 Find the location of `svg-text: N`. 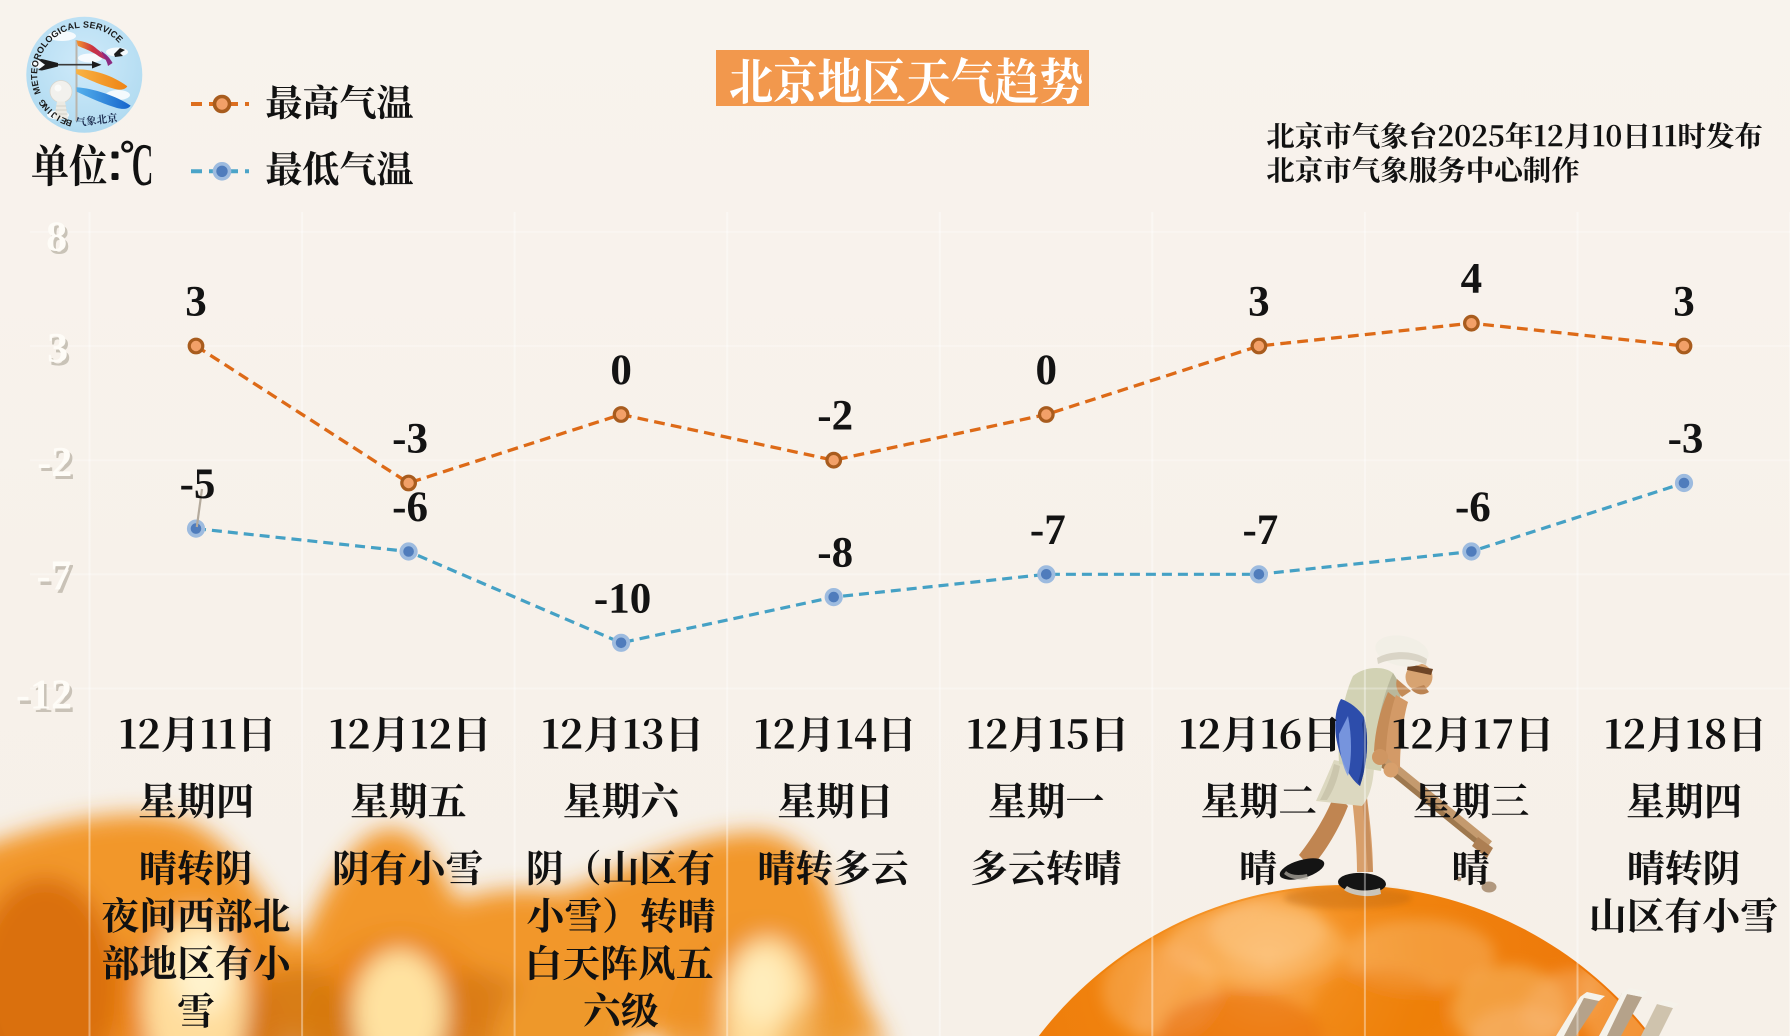

svg-text: N is located at coordinates (46, 107).